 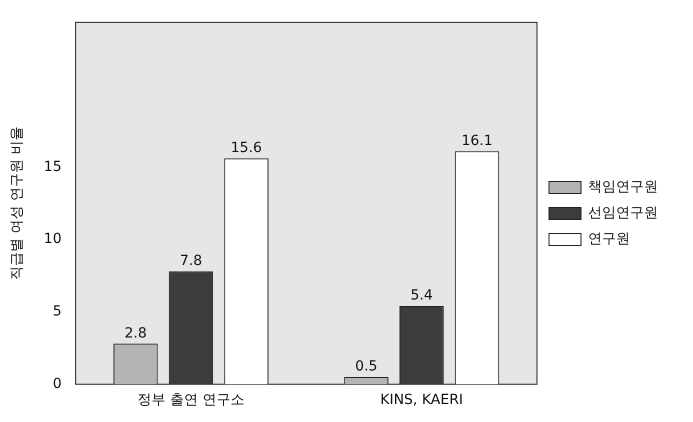 I want to click on data-label: 16.1, so click(x=477, y=140).